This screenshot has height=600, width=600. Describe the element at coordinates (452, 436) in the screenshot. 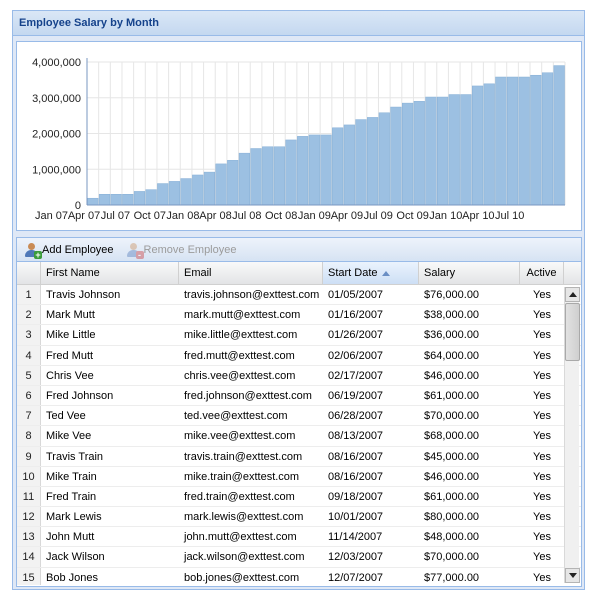

I see `cell-salary: $68,000.00` at that location.